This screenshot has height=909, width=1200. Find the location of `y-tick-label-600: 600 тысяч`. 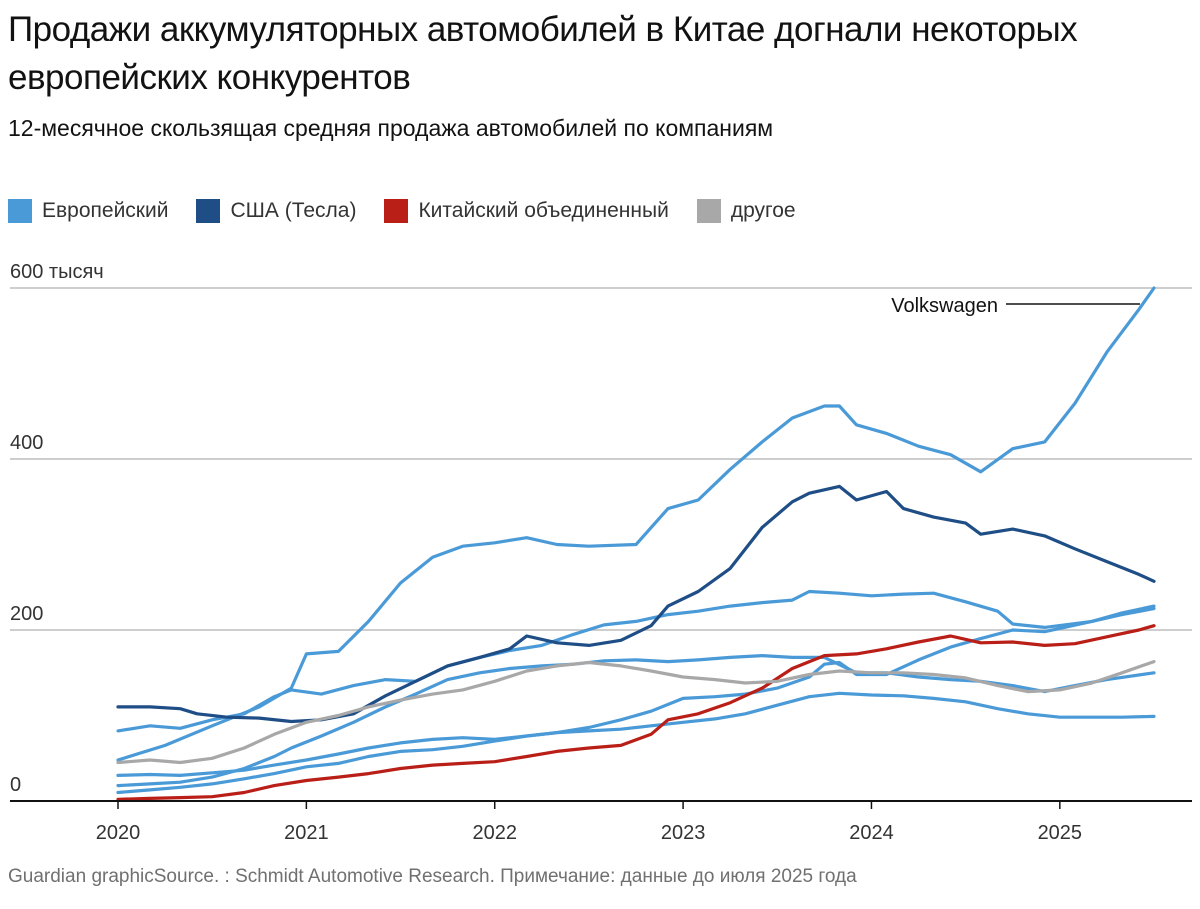

y-tick-label-600: 600 тысяч is located at coordinates (57, 272).